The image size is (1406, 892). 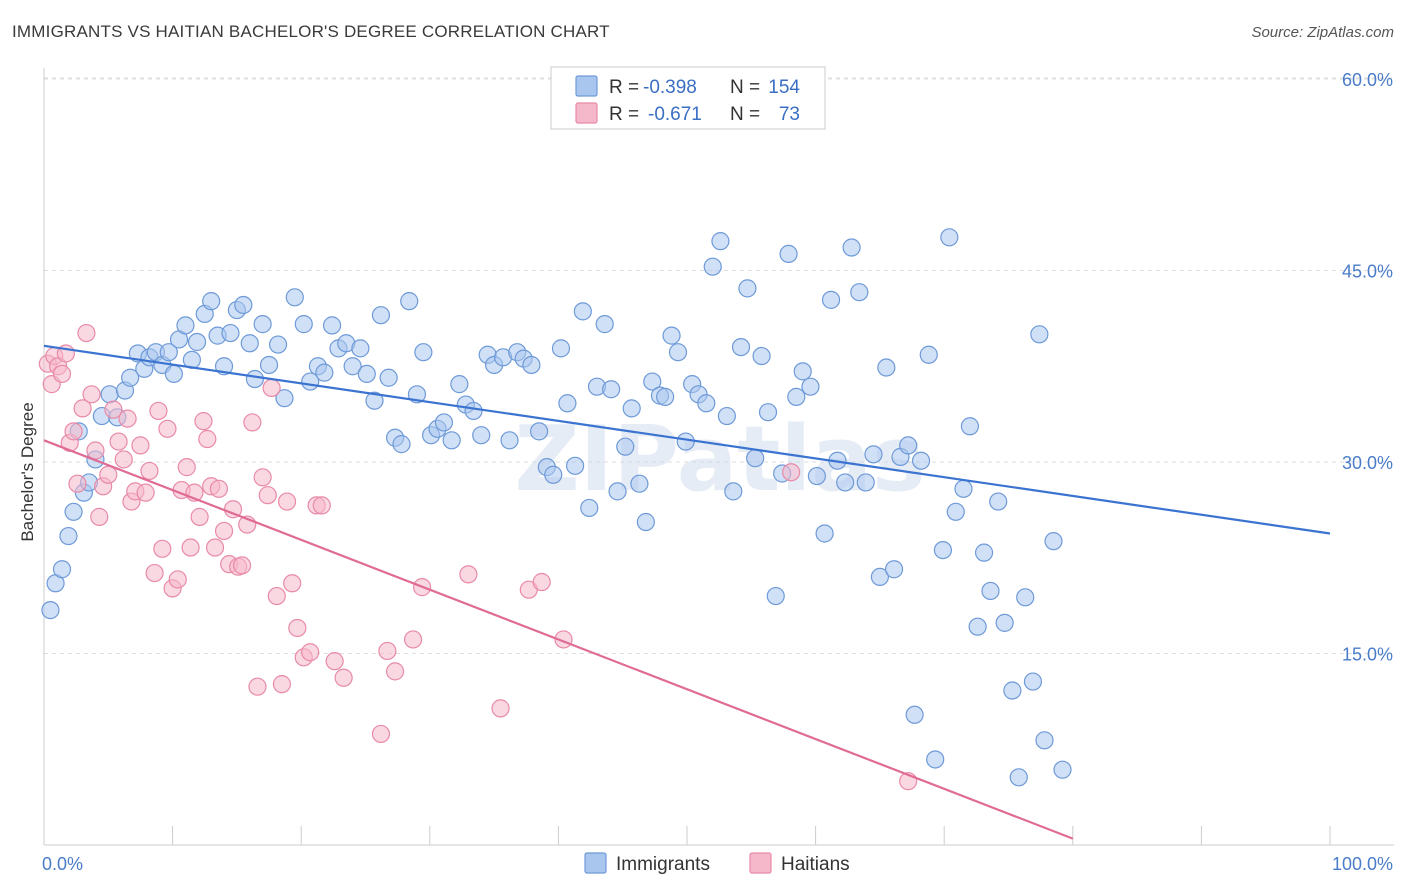 I want to click on y-tick-label-2: 45.0%, so click(x=1367, y=272).